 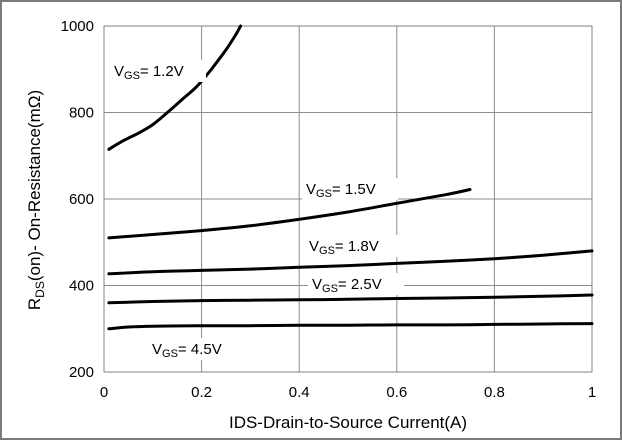 I want to click on series-label-text: VGS= 1.8V, so click(x=344, y=247).